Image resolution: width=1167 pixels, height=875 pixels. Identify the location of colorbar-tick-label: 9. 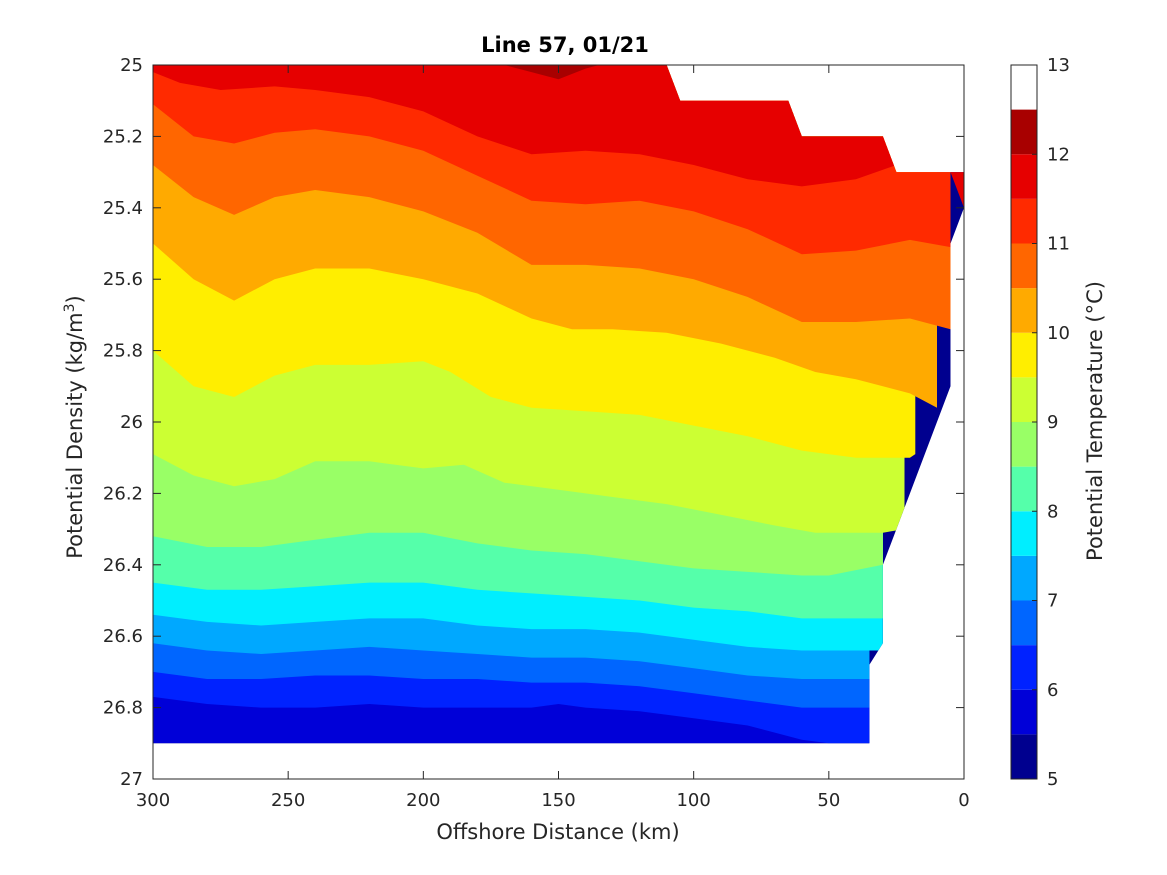
(1052, 422).